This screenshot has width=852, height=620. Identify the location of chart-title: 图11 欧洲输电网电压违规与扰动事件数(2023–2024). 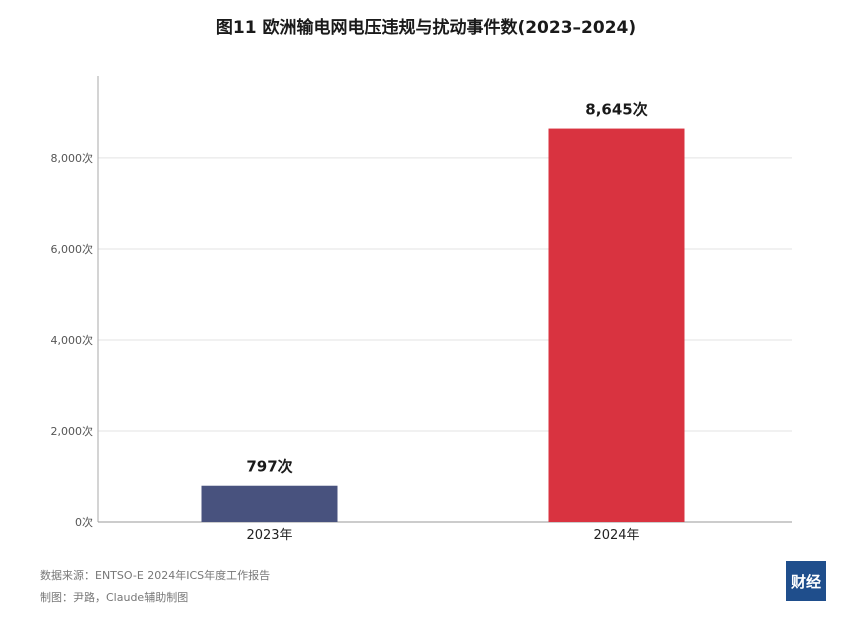
(426, 28).